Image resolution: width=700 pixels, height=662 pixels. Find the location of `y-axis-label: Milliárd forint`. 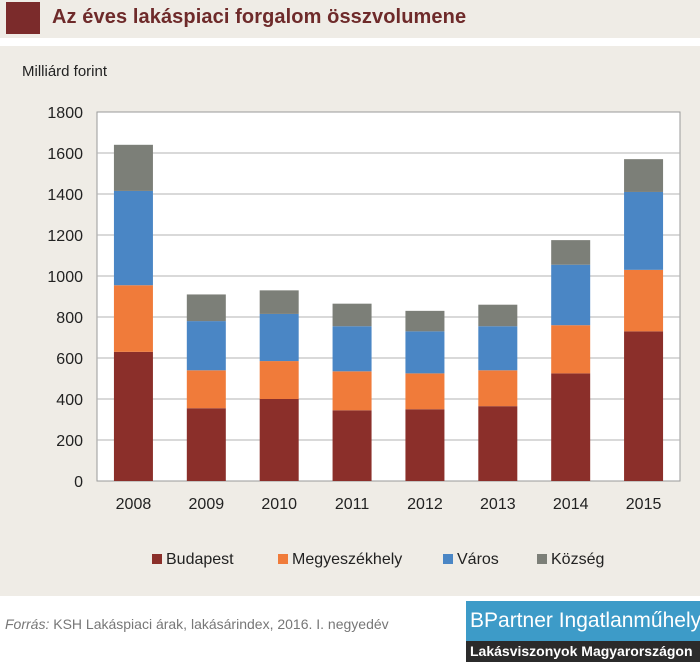

y-axis-label: Milliárd forint is located at coordinates (65, 71).